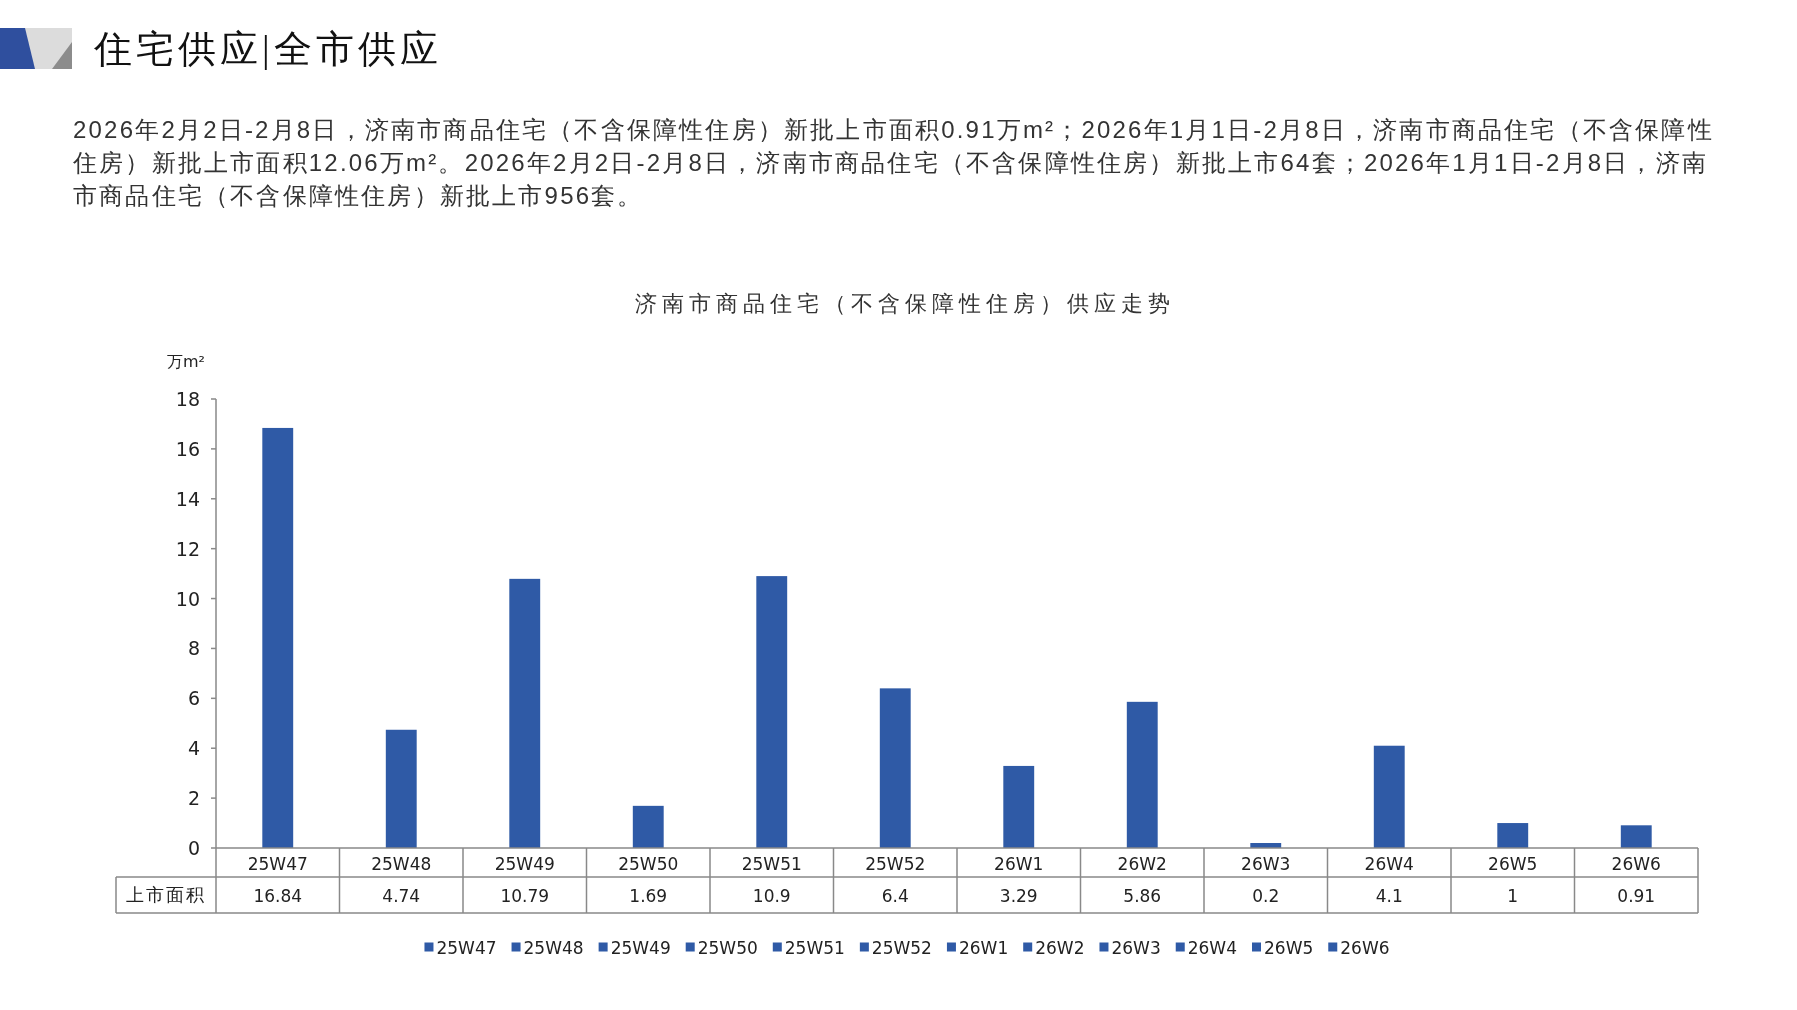 The image size is (1797, 1010). I want to click on data-label: 16.84, so click(278, 896).